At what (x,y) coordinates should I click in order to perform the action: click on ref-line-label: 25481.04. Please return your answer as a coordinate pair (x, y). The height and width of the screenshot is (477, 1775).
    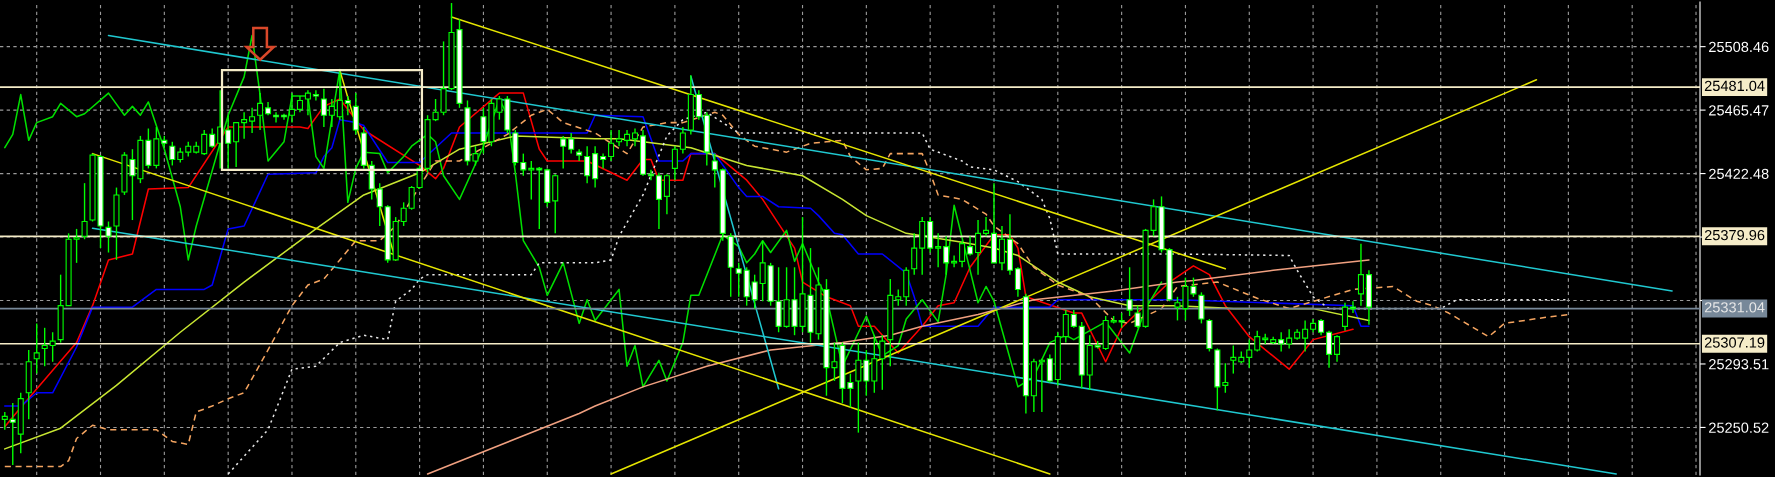
    Looking at the image, I should click on (1734, 86).